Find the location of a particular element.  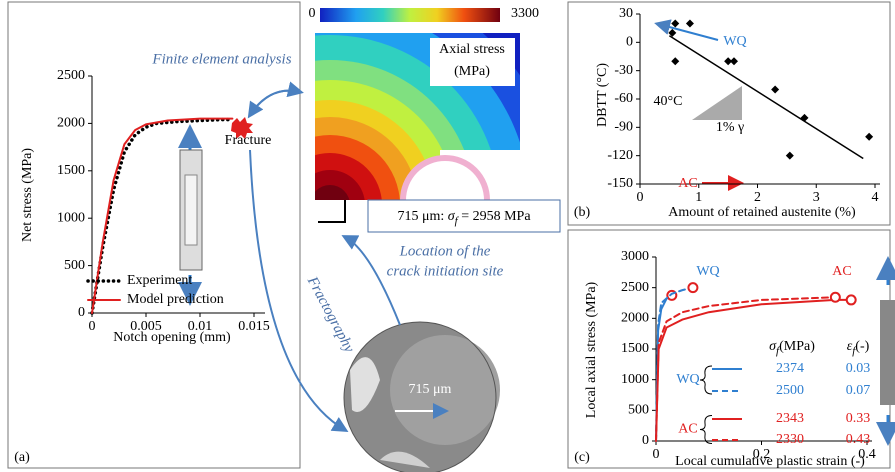

result-text: 715 μm: σf = 2958 MPa is located at coordinates (464, 217).